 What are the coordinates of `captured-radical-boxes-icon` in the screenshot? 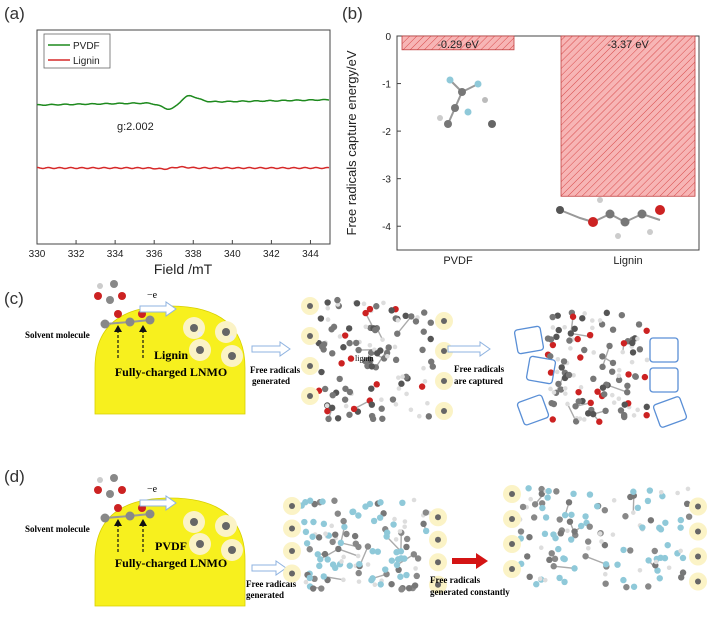 It's located at (600, 376).